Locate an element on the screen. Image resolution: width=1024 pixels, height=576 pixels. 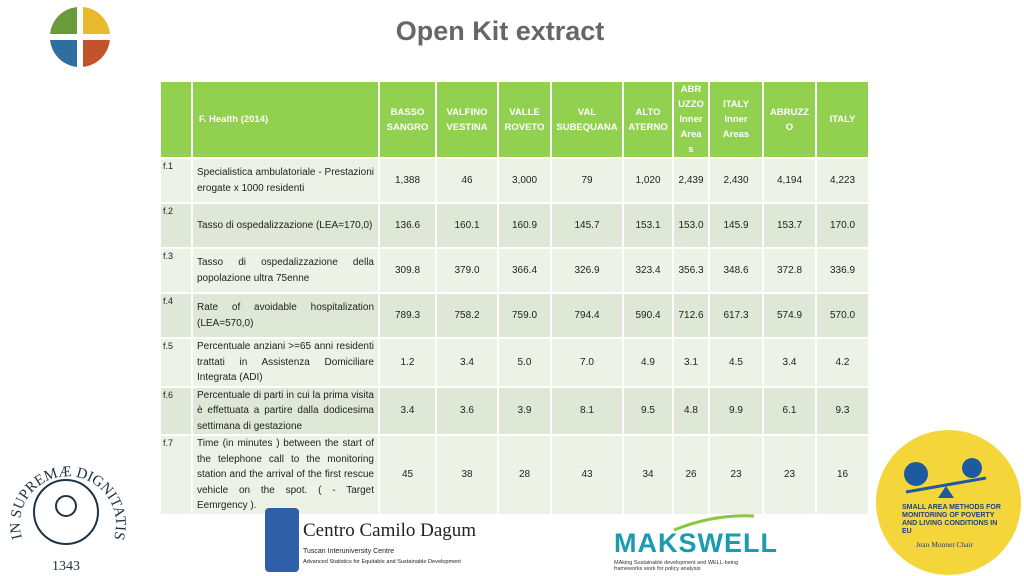
cell-value: 4.8 is located at coordinates (691, 410).